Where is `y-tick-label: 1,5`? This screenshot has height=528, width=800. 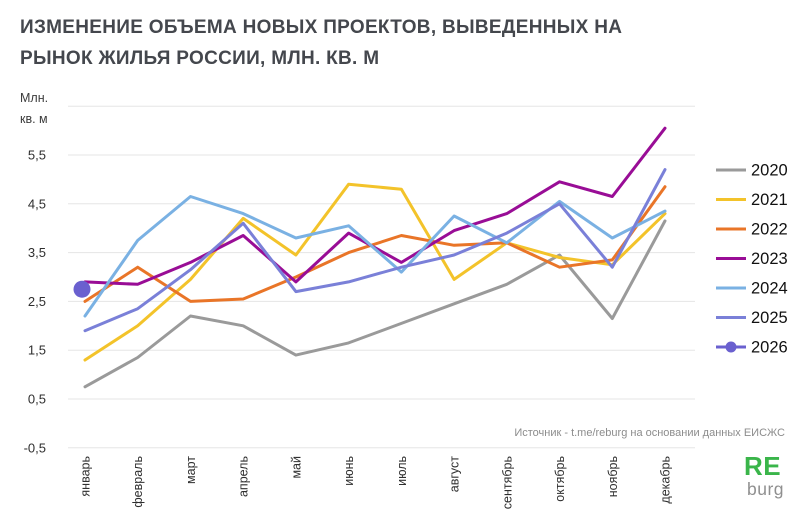 y-tick-label: 1,5 is located at coordinates (37, 350).